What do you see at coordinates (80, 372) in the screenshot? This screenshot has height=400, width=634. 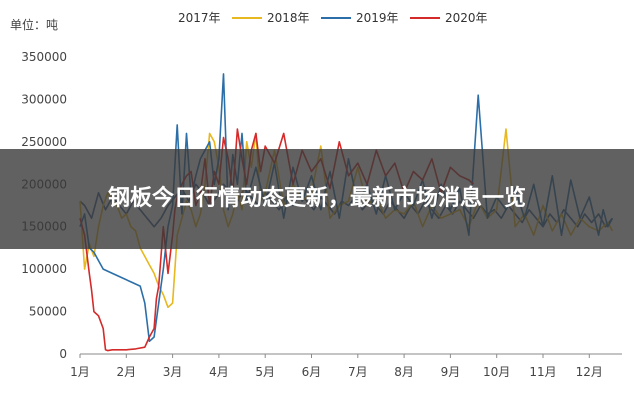 I see `x-tick-label: 1月` at bounding box center [80, 372].